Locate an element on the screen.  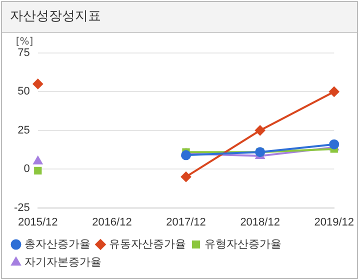
legend-label: 총자산증가율 is located at coordinates (57, 244).